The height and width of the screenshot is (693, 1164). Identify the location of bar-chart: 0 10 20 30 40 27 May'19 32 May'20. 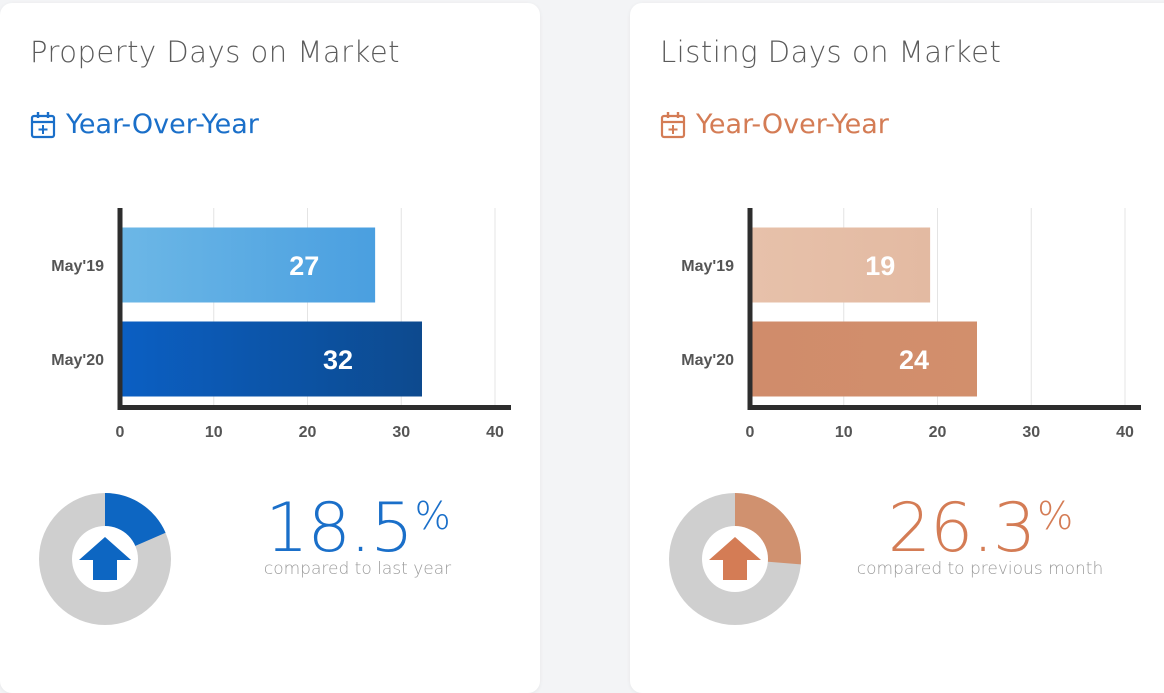
(281, 324).